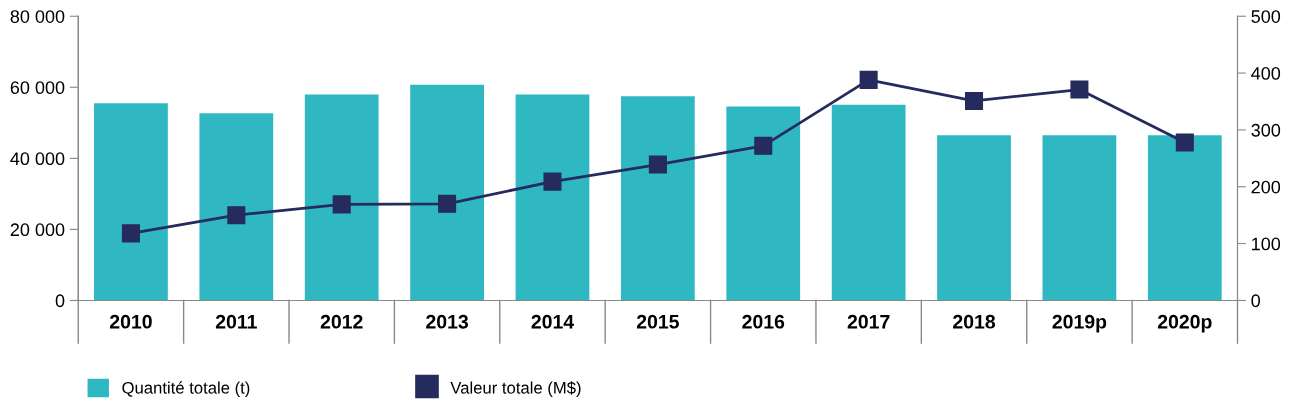 The height and width of the screenshot is (406, 1304). Describe the element at coordinates (868, 321) in the screenshot. I see `x-tick-label: 2017` at that location.